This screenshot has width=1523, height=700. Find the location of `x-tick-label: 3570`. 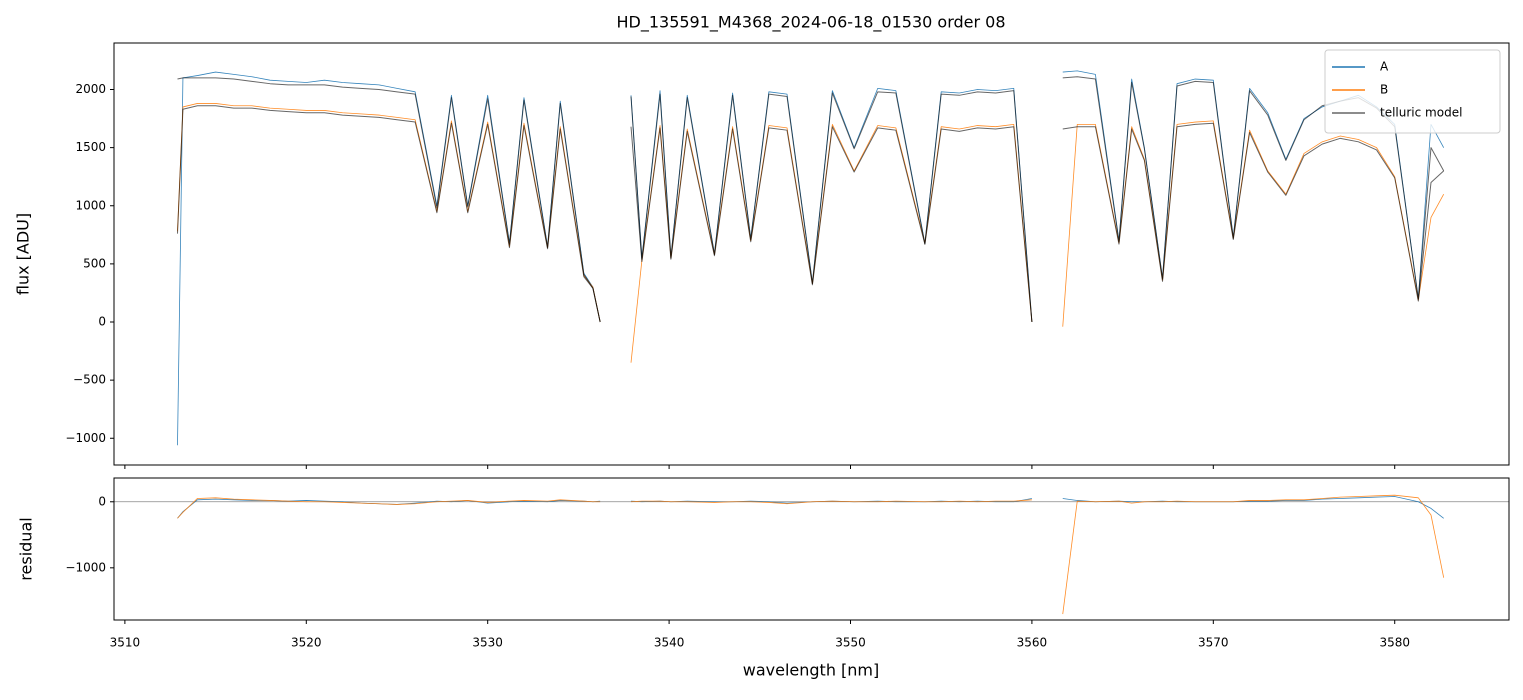

x-tick-label: 3570 is located at coordinates (1213, 643).